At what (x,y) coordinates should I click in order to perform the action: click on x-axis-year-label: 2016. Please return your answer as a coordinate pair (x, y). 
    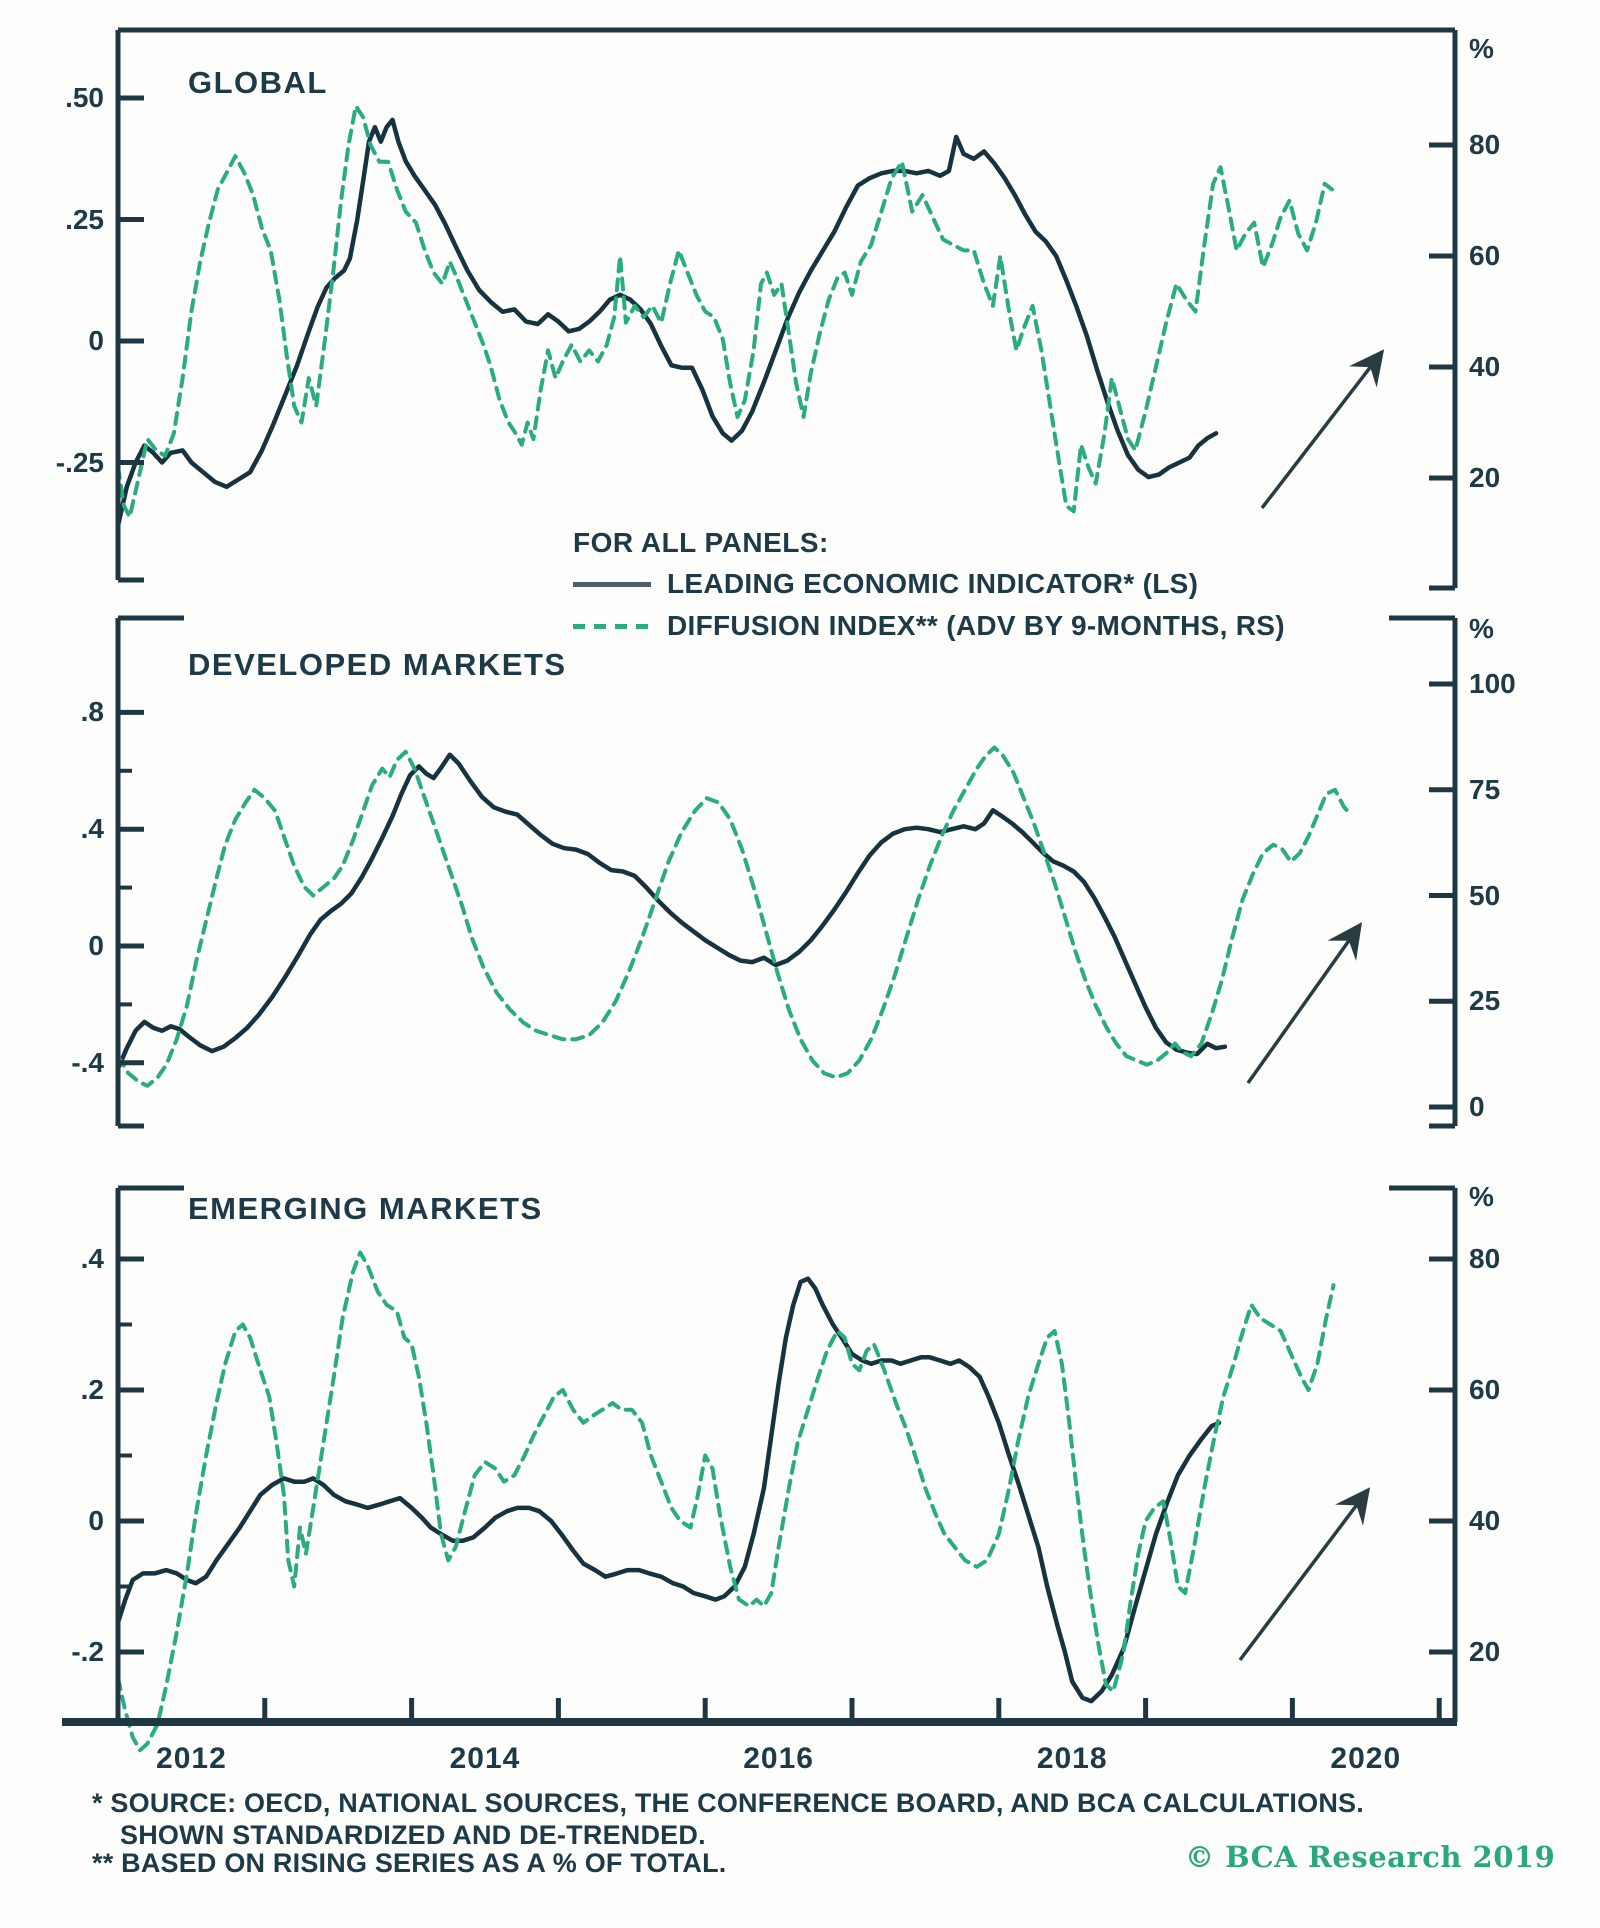
    Looking at the image, I should click on (778, 1758).